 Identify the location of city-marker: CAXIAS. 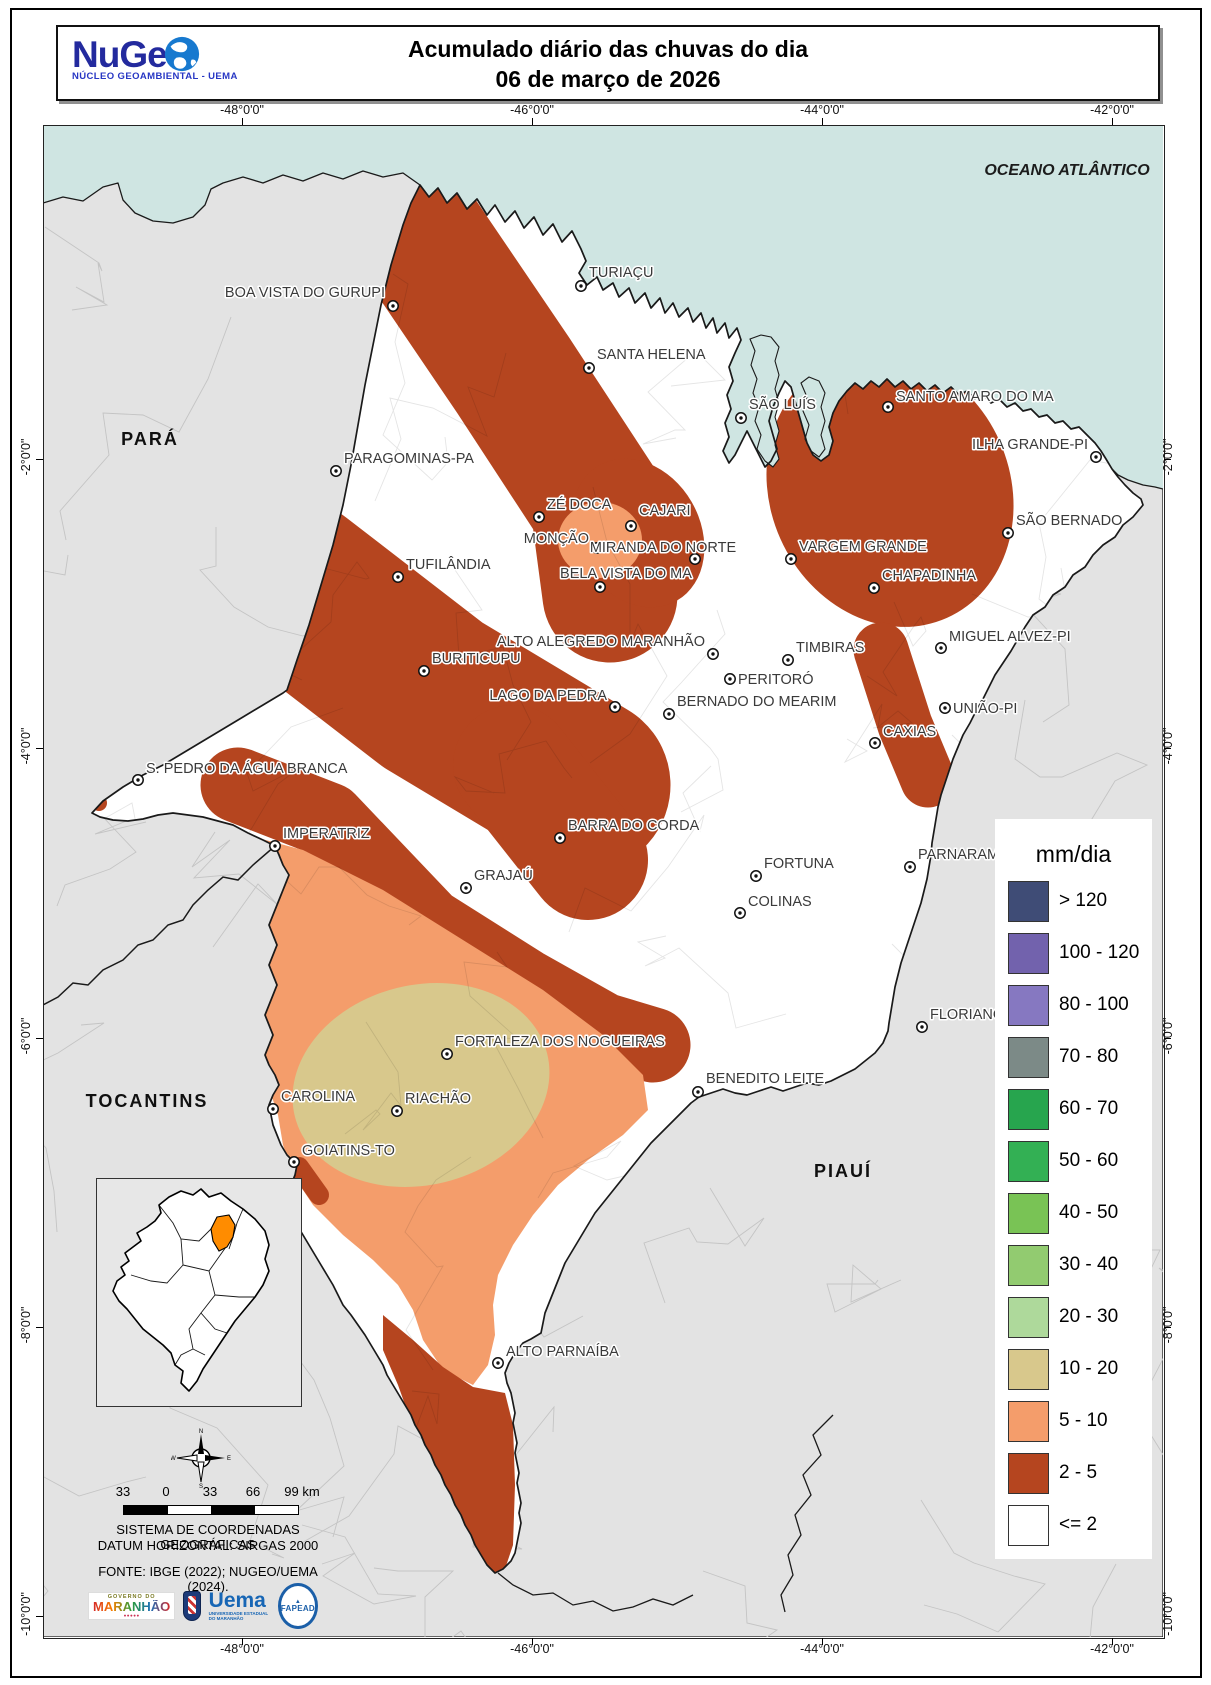
(903, 736).